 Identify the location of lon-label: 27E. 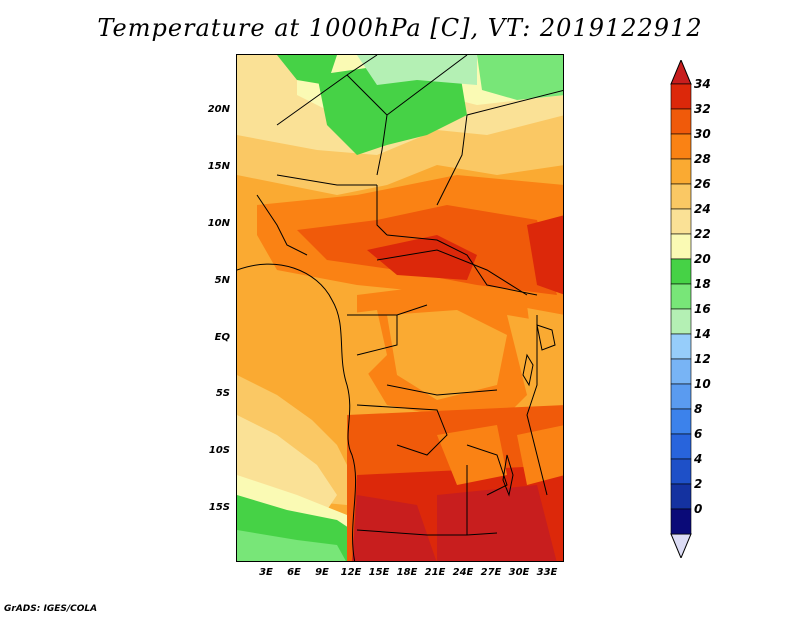
(491, 572).